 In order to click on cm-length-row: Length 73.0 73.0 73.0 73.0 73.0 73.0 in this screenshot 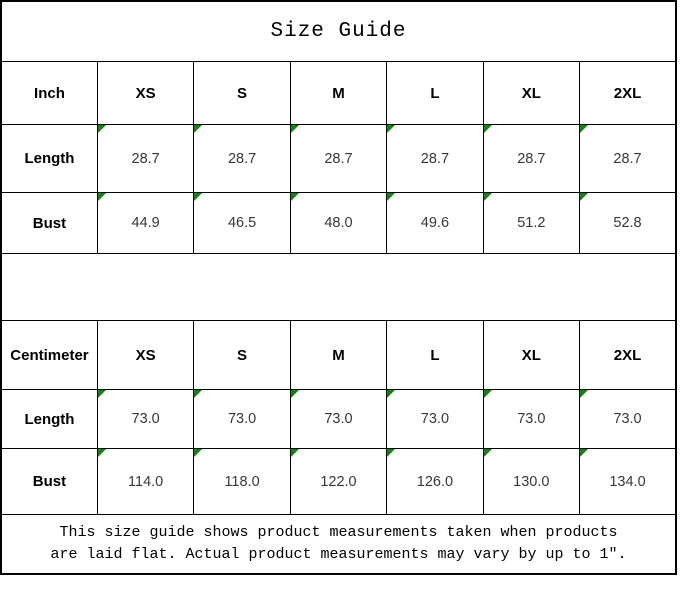, I will do `click(338, 419)`.